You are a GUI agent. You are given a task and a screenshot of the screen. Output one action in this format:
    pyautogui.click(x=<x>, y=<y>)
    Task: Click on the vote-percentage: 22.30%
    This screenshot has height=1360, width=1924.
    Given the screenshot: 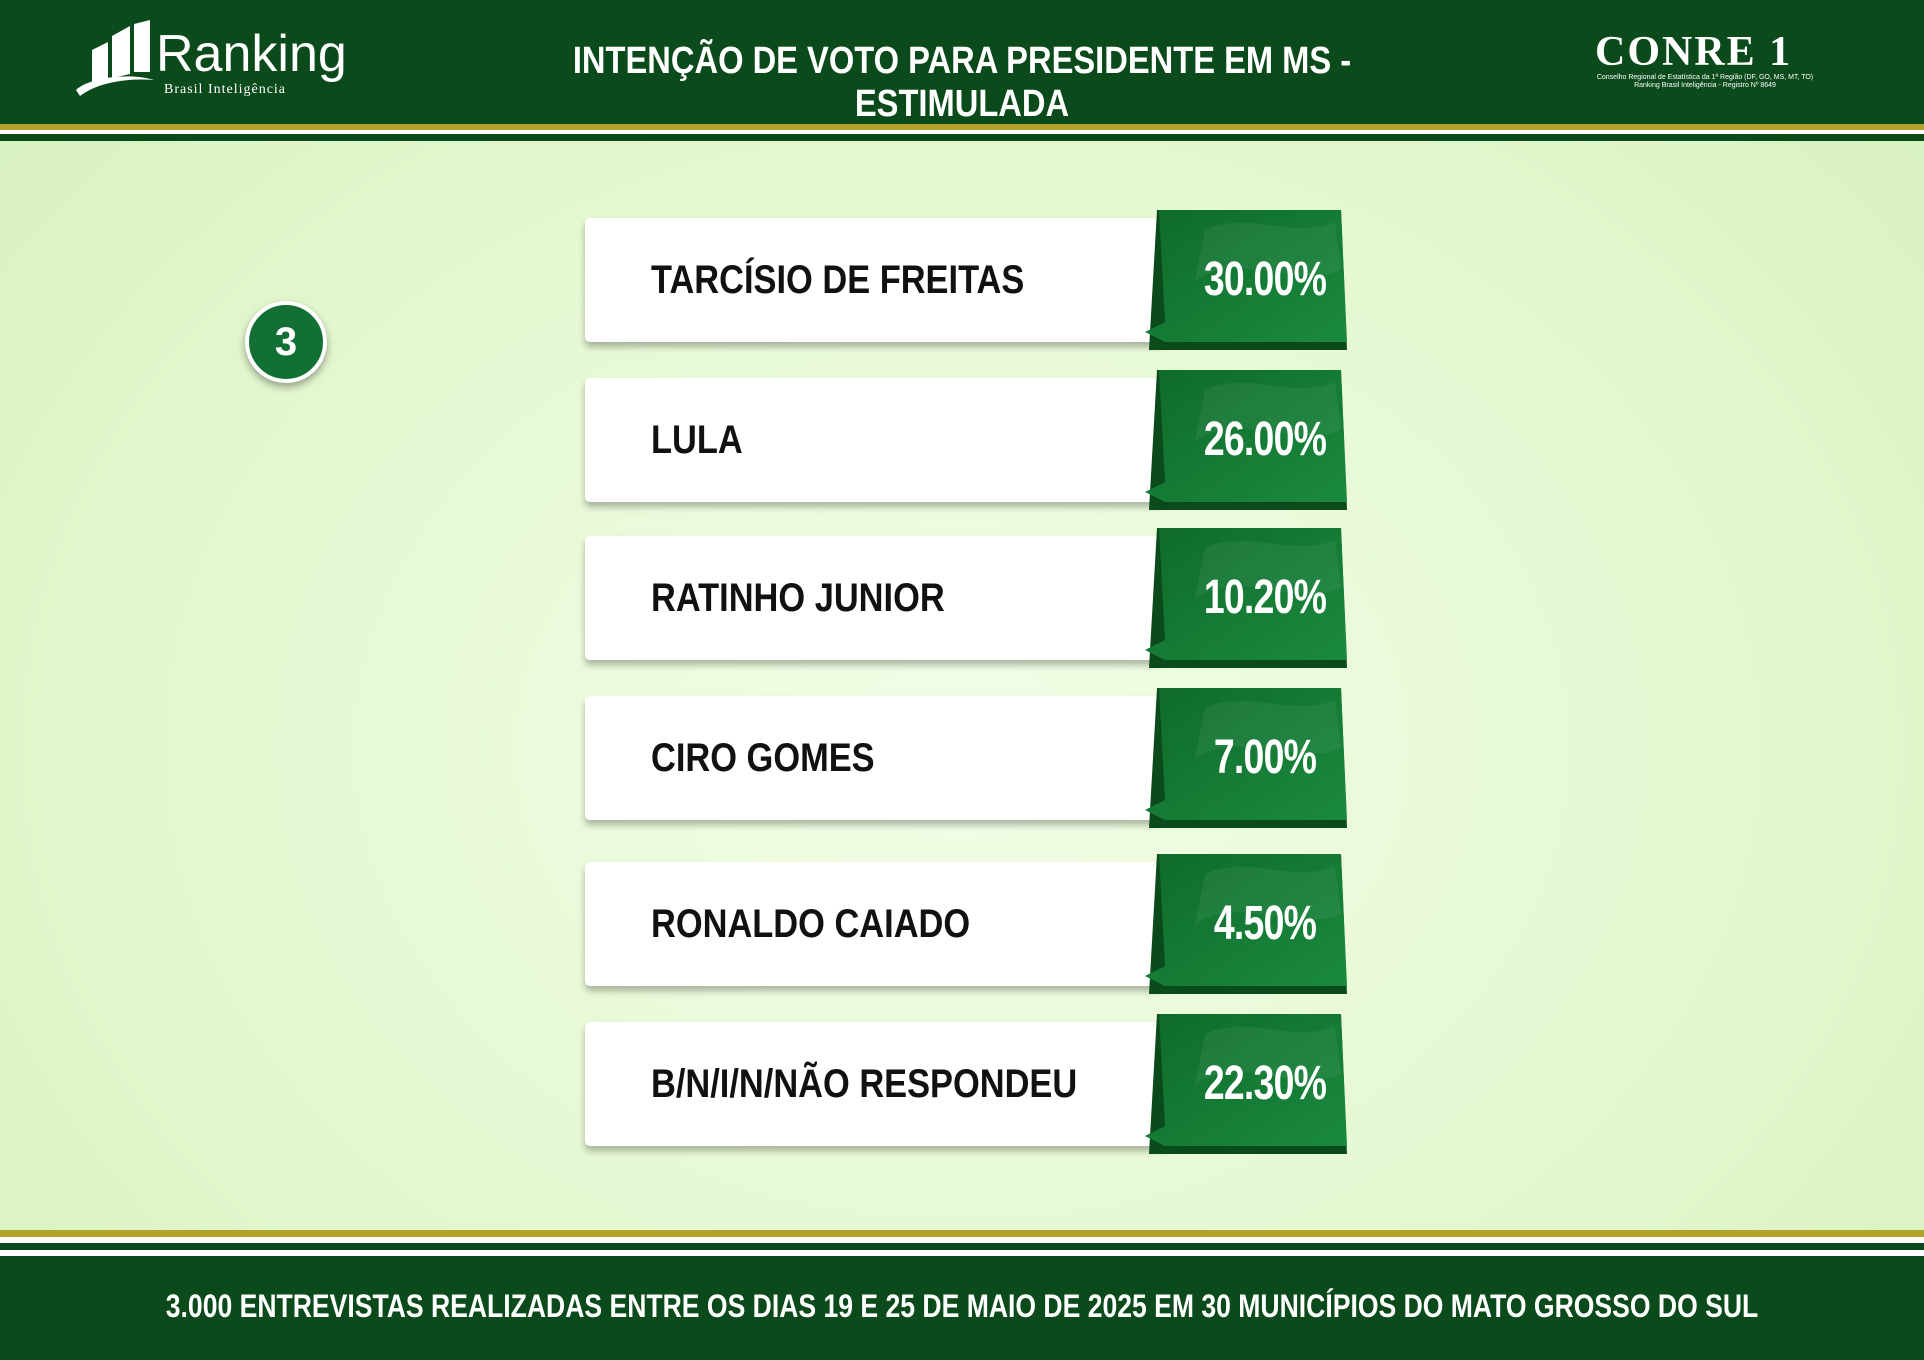 What is the action you would take?
    pyautogui.click(x=1265, y=1083)
    